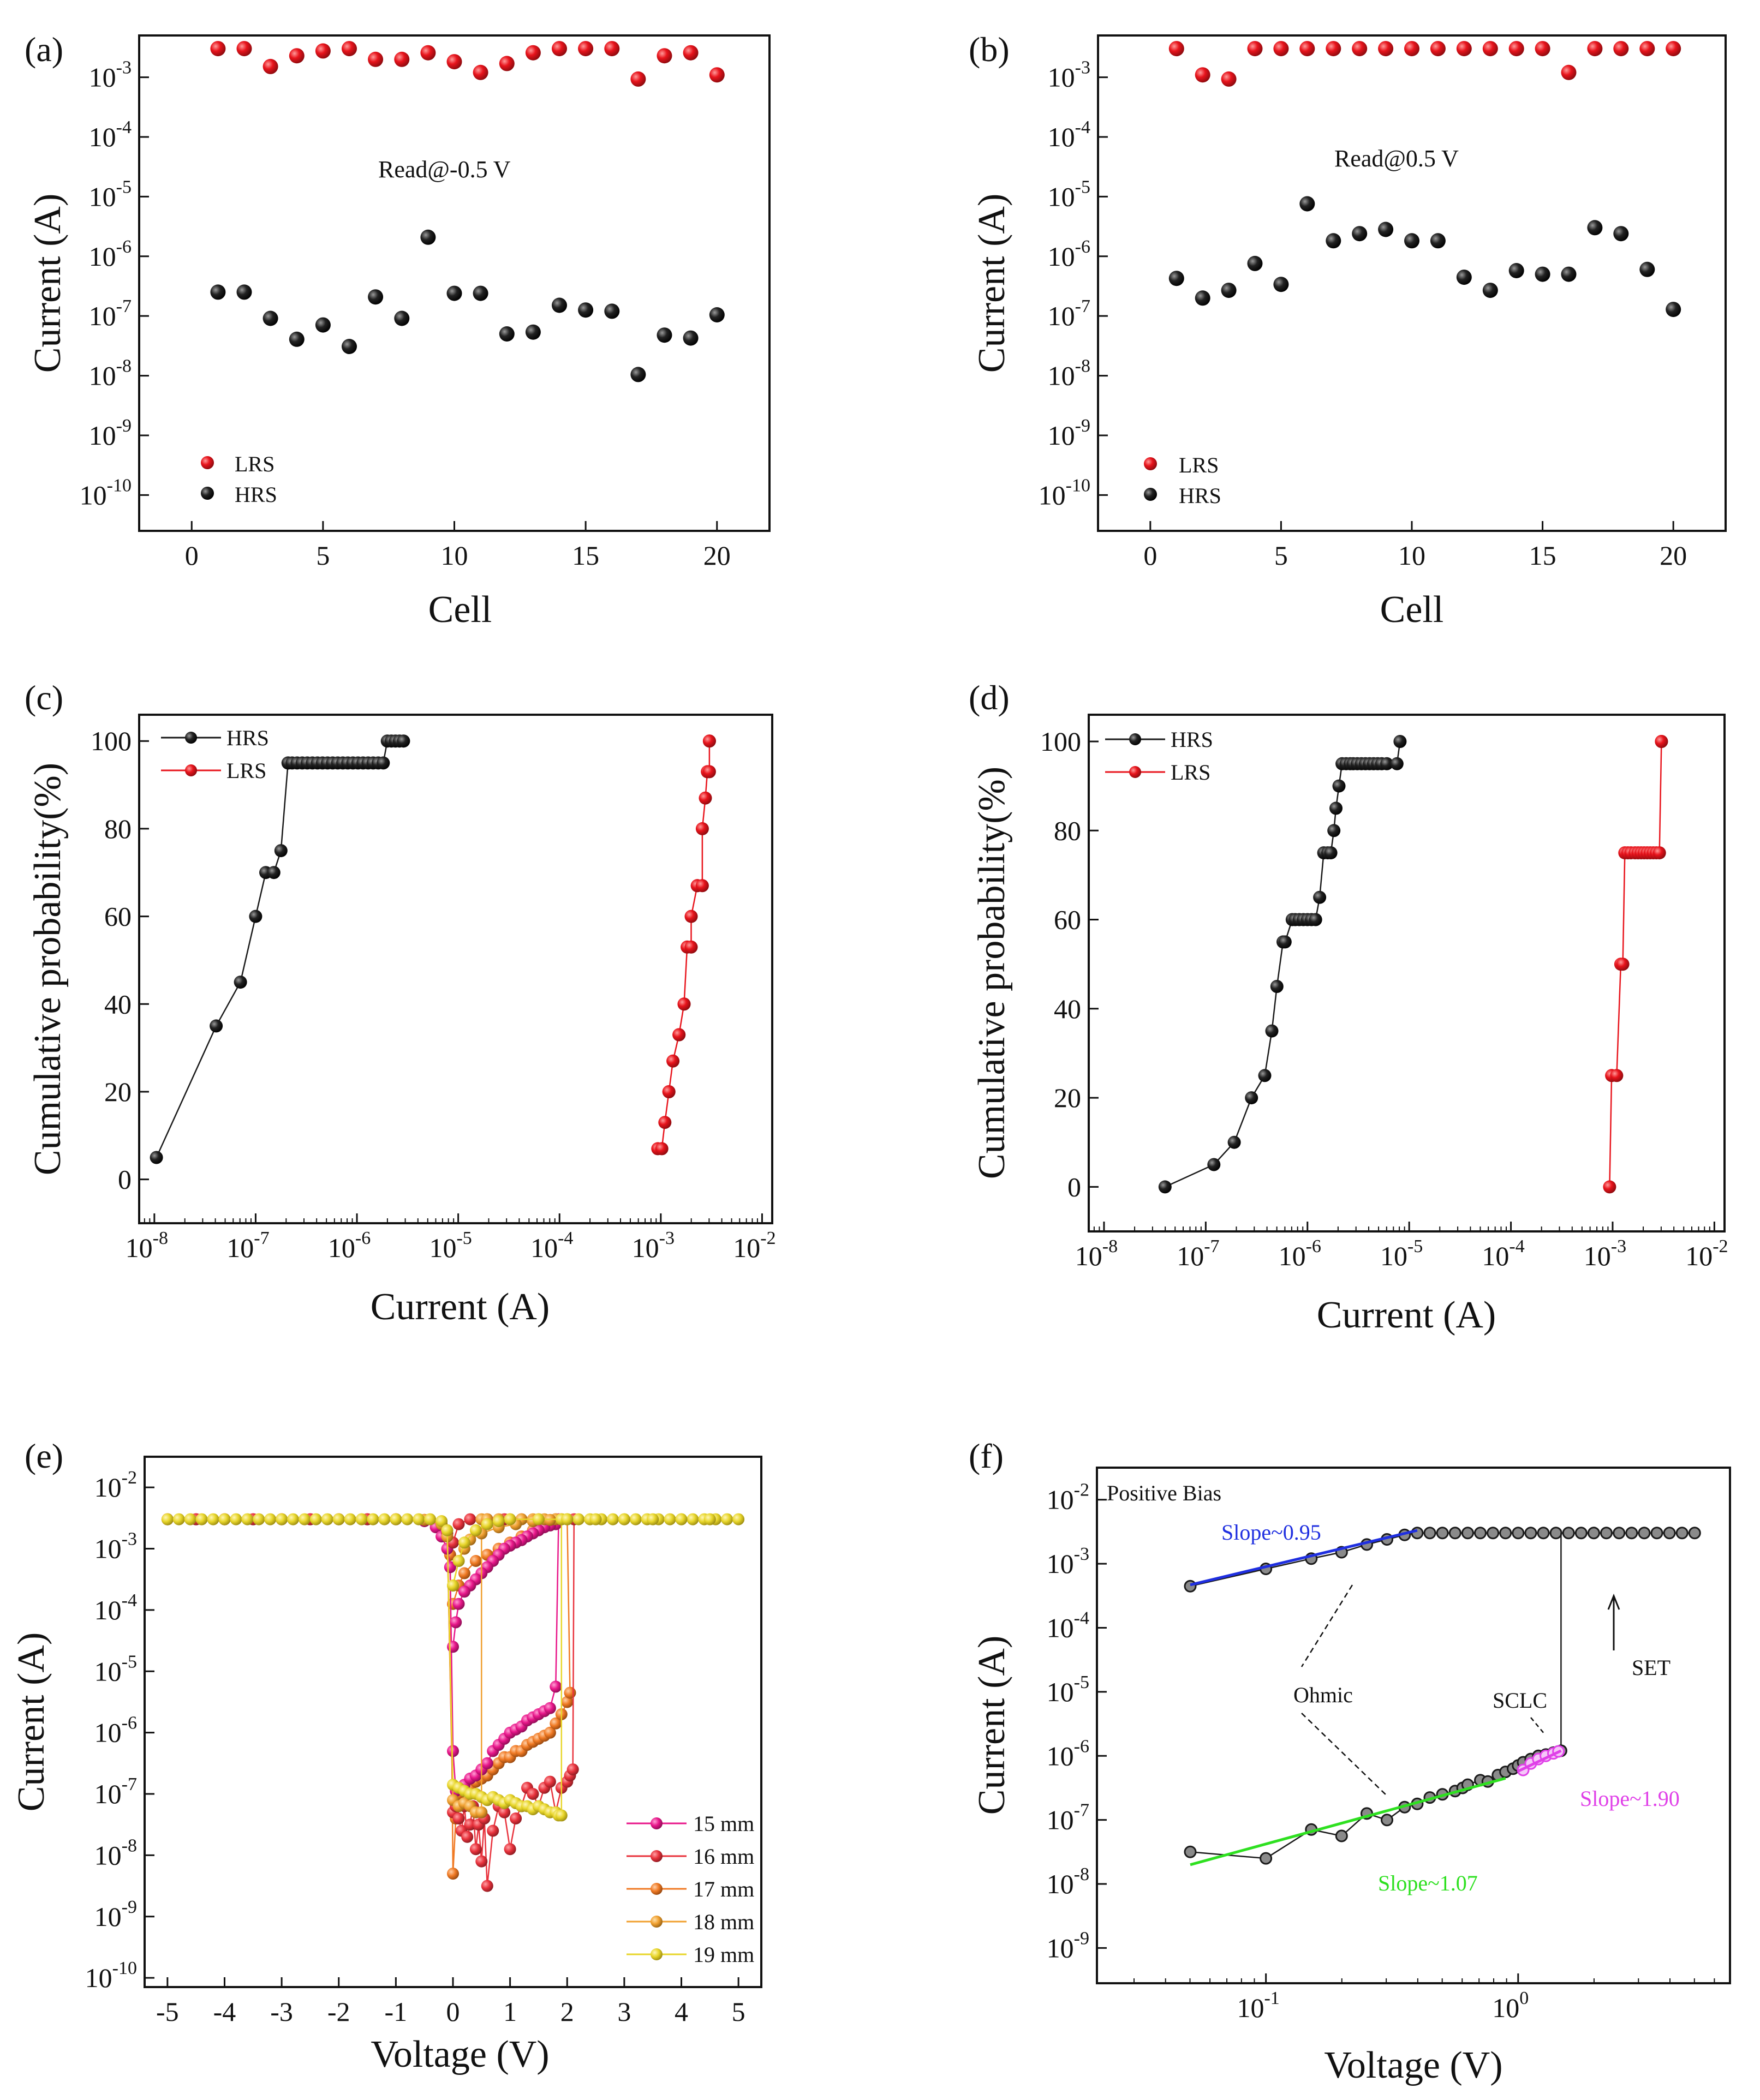 The height and width of the screenshot is (2100, 1760). What do you see at coordinates (657, 1889) in the screenshot?
I see `legend-marker-17mm` at bounding box center [657, 1889].